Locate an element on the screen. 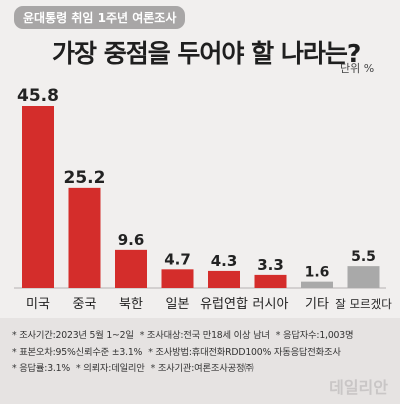 This screenshot has width=400, height=404. value-label-6: 1.6 is located at coordinates (317, 273).